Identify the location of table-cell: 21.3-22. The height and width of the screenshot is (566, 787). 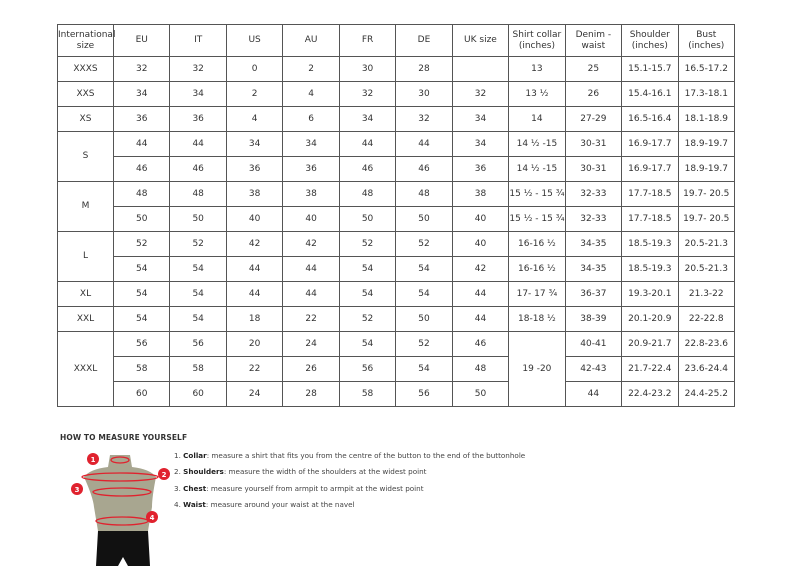
(706, 294).